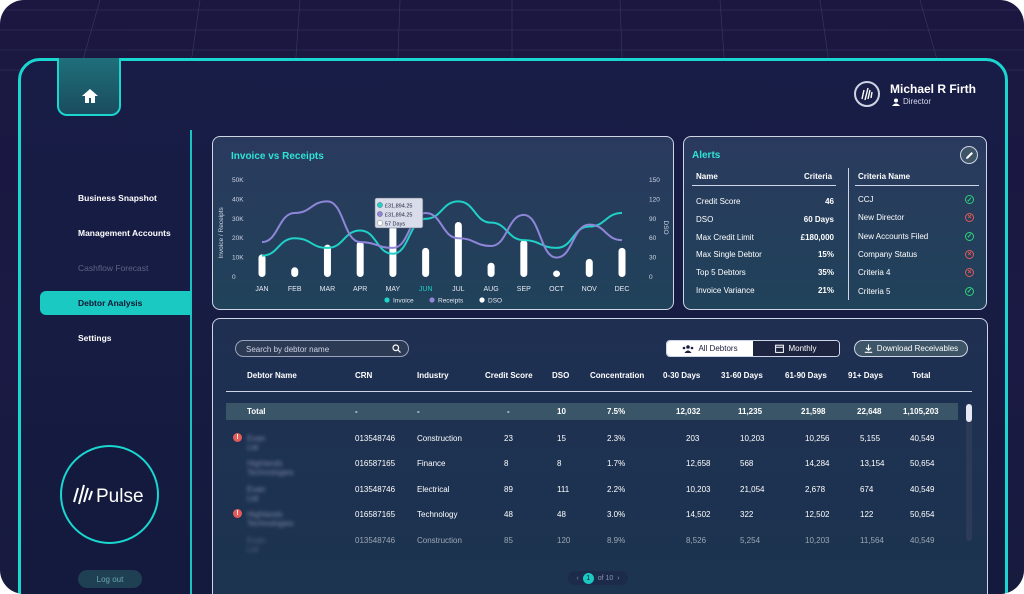 The image size is (1024, 594). I want to click on user-role: Director, so click(917, 101).